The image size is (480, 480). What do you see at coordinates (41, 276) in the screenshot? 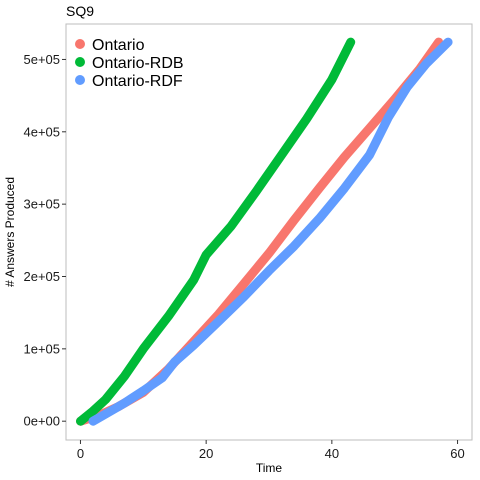
I see `y-tick-label: 2e+05` at bounding box center [41, 276].